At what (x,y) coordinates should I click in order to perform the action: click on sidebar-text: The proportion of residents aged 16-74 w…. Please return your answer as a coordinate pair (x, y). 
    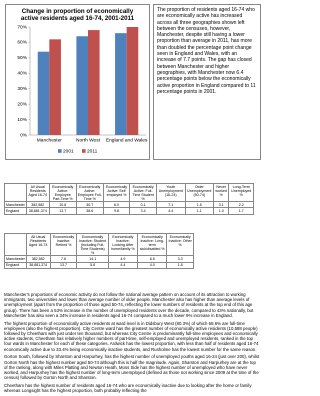
    Looking at the image, I should click on (207, 82).